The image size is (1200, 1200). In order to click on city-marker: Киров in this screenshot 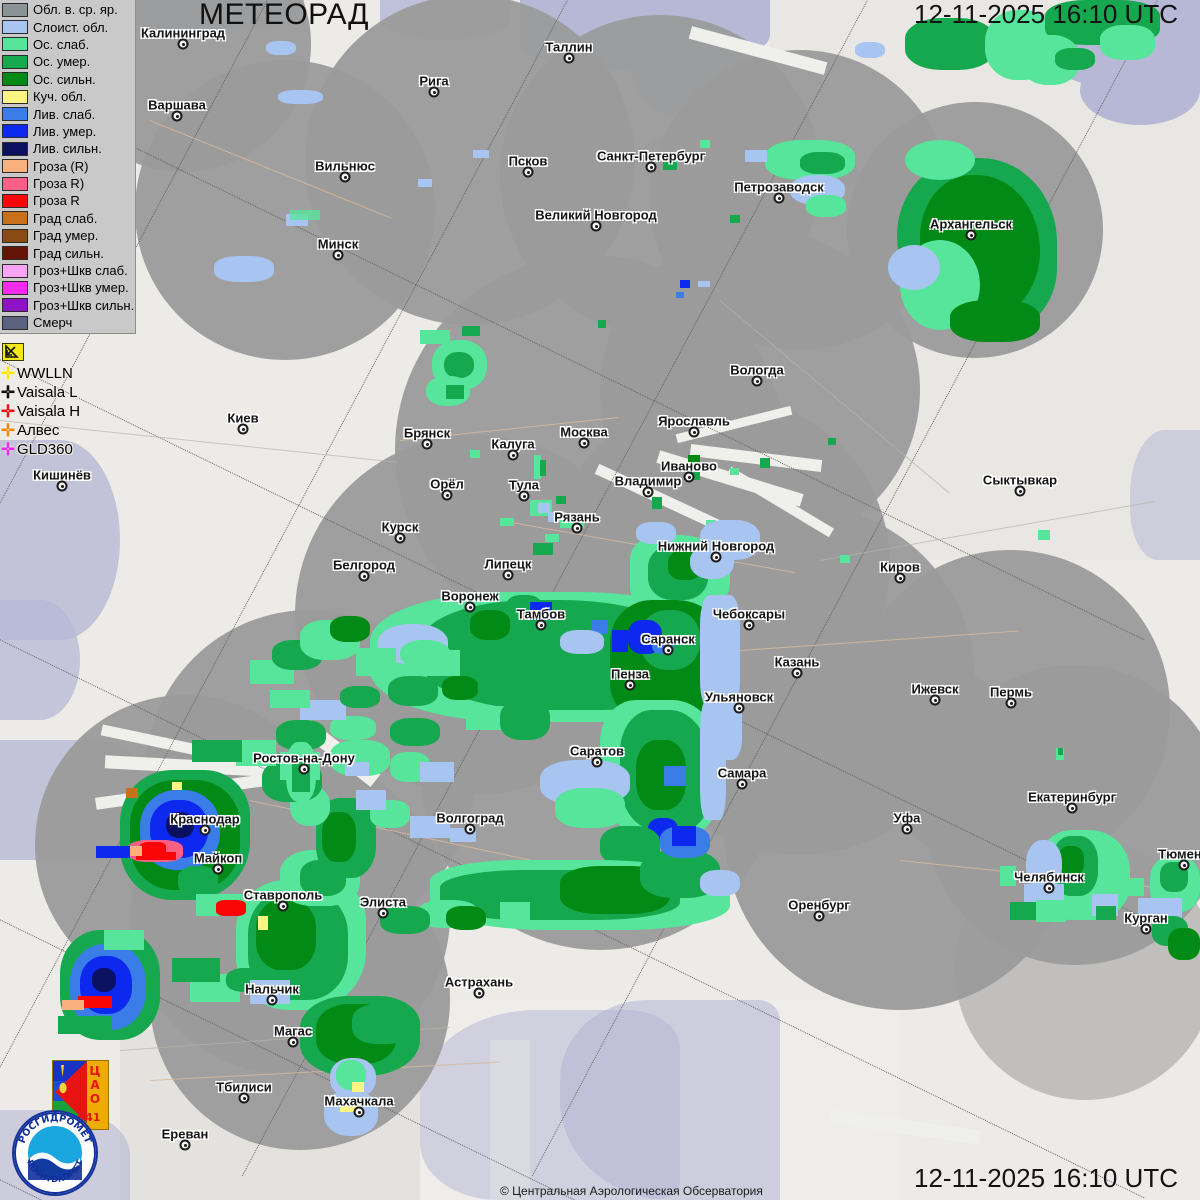, I will do `click(900, 572)`.